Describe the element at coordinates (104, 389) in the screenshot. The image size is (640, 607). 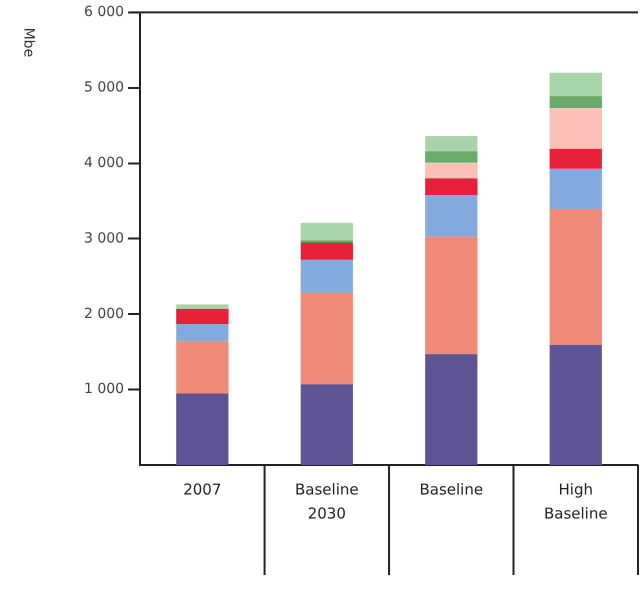
I see `y-tick-label: 1 000` at that location.